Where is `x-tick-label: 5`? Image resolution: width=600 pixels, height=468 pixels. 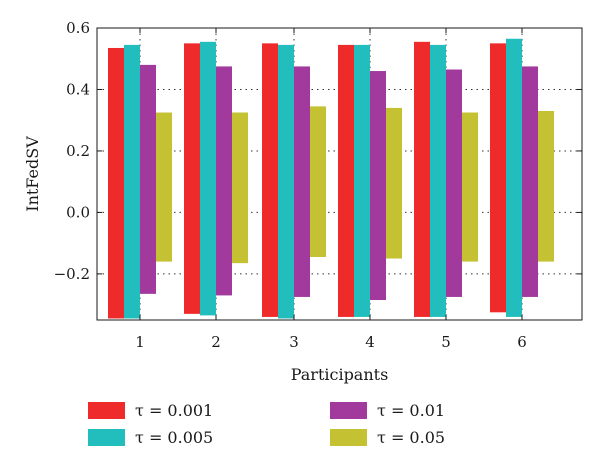
x-tick-label: 5 is located at coordinates (446, 342).